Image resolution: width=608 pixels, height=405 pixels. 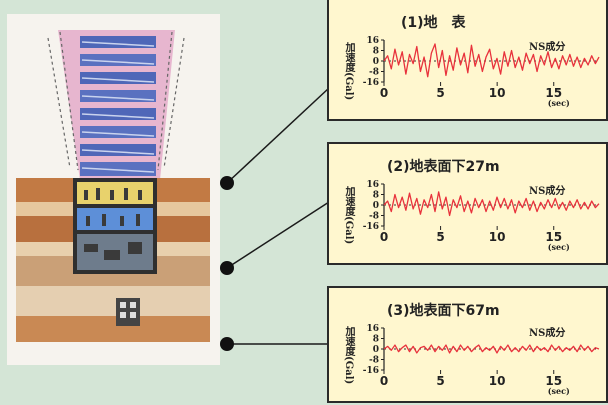 I want to click on sway-marks, so click(x=116, y=101).